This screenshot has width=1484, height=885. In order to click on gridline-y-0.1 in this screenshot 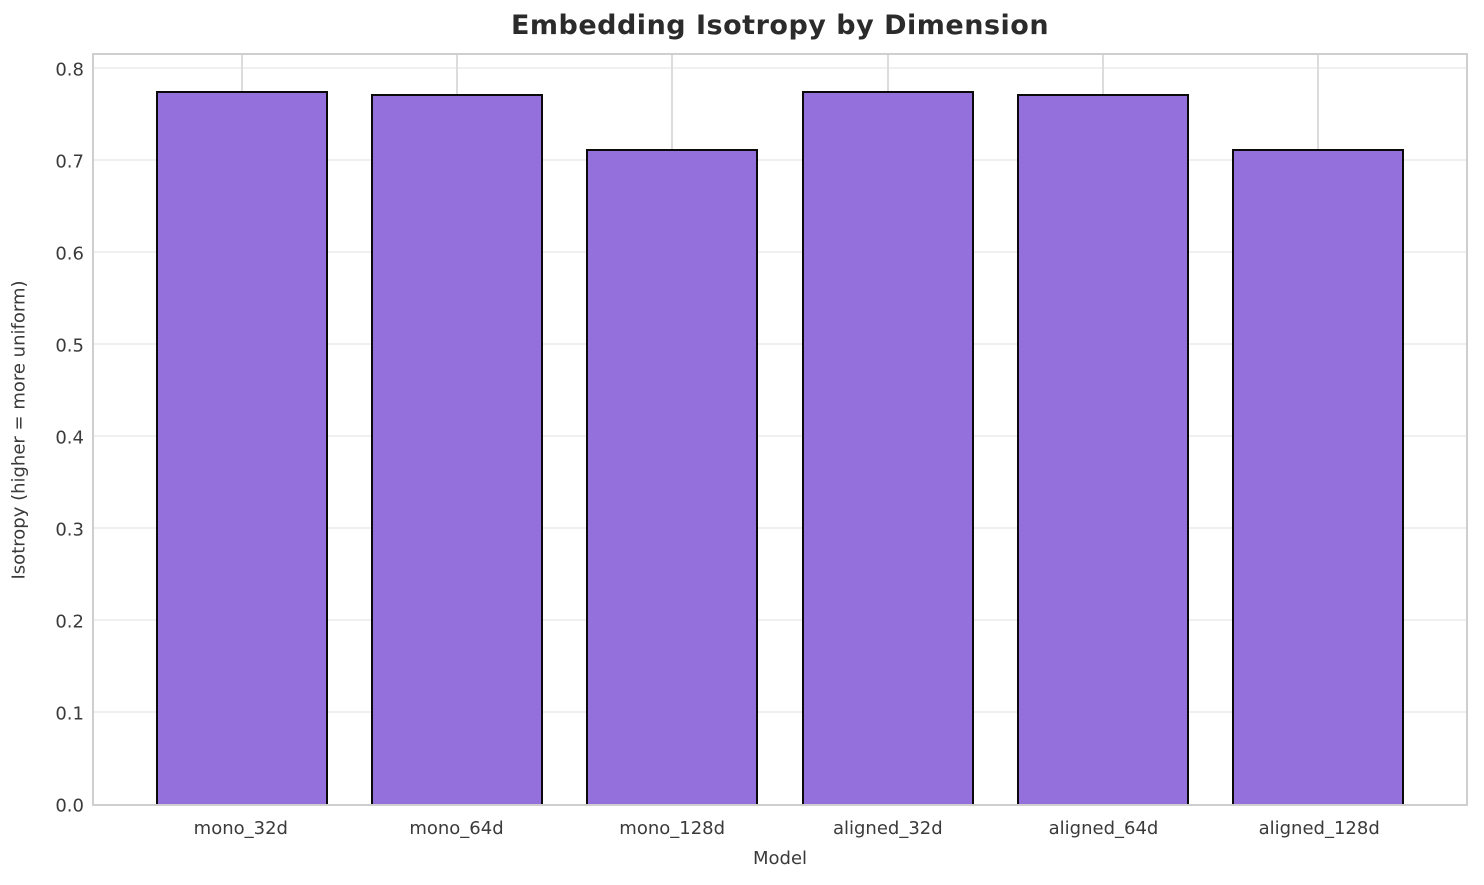, I will do `click(780, 711)`.